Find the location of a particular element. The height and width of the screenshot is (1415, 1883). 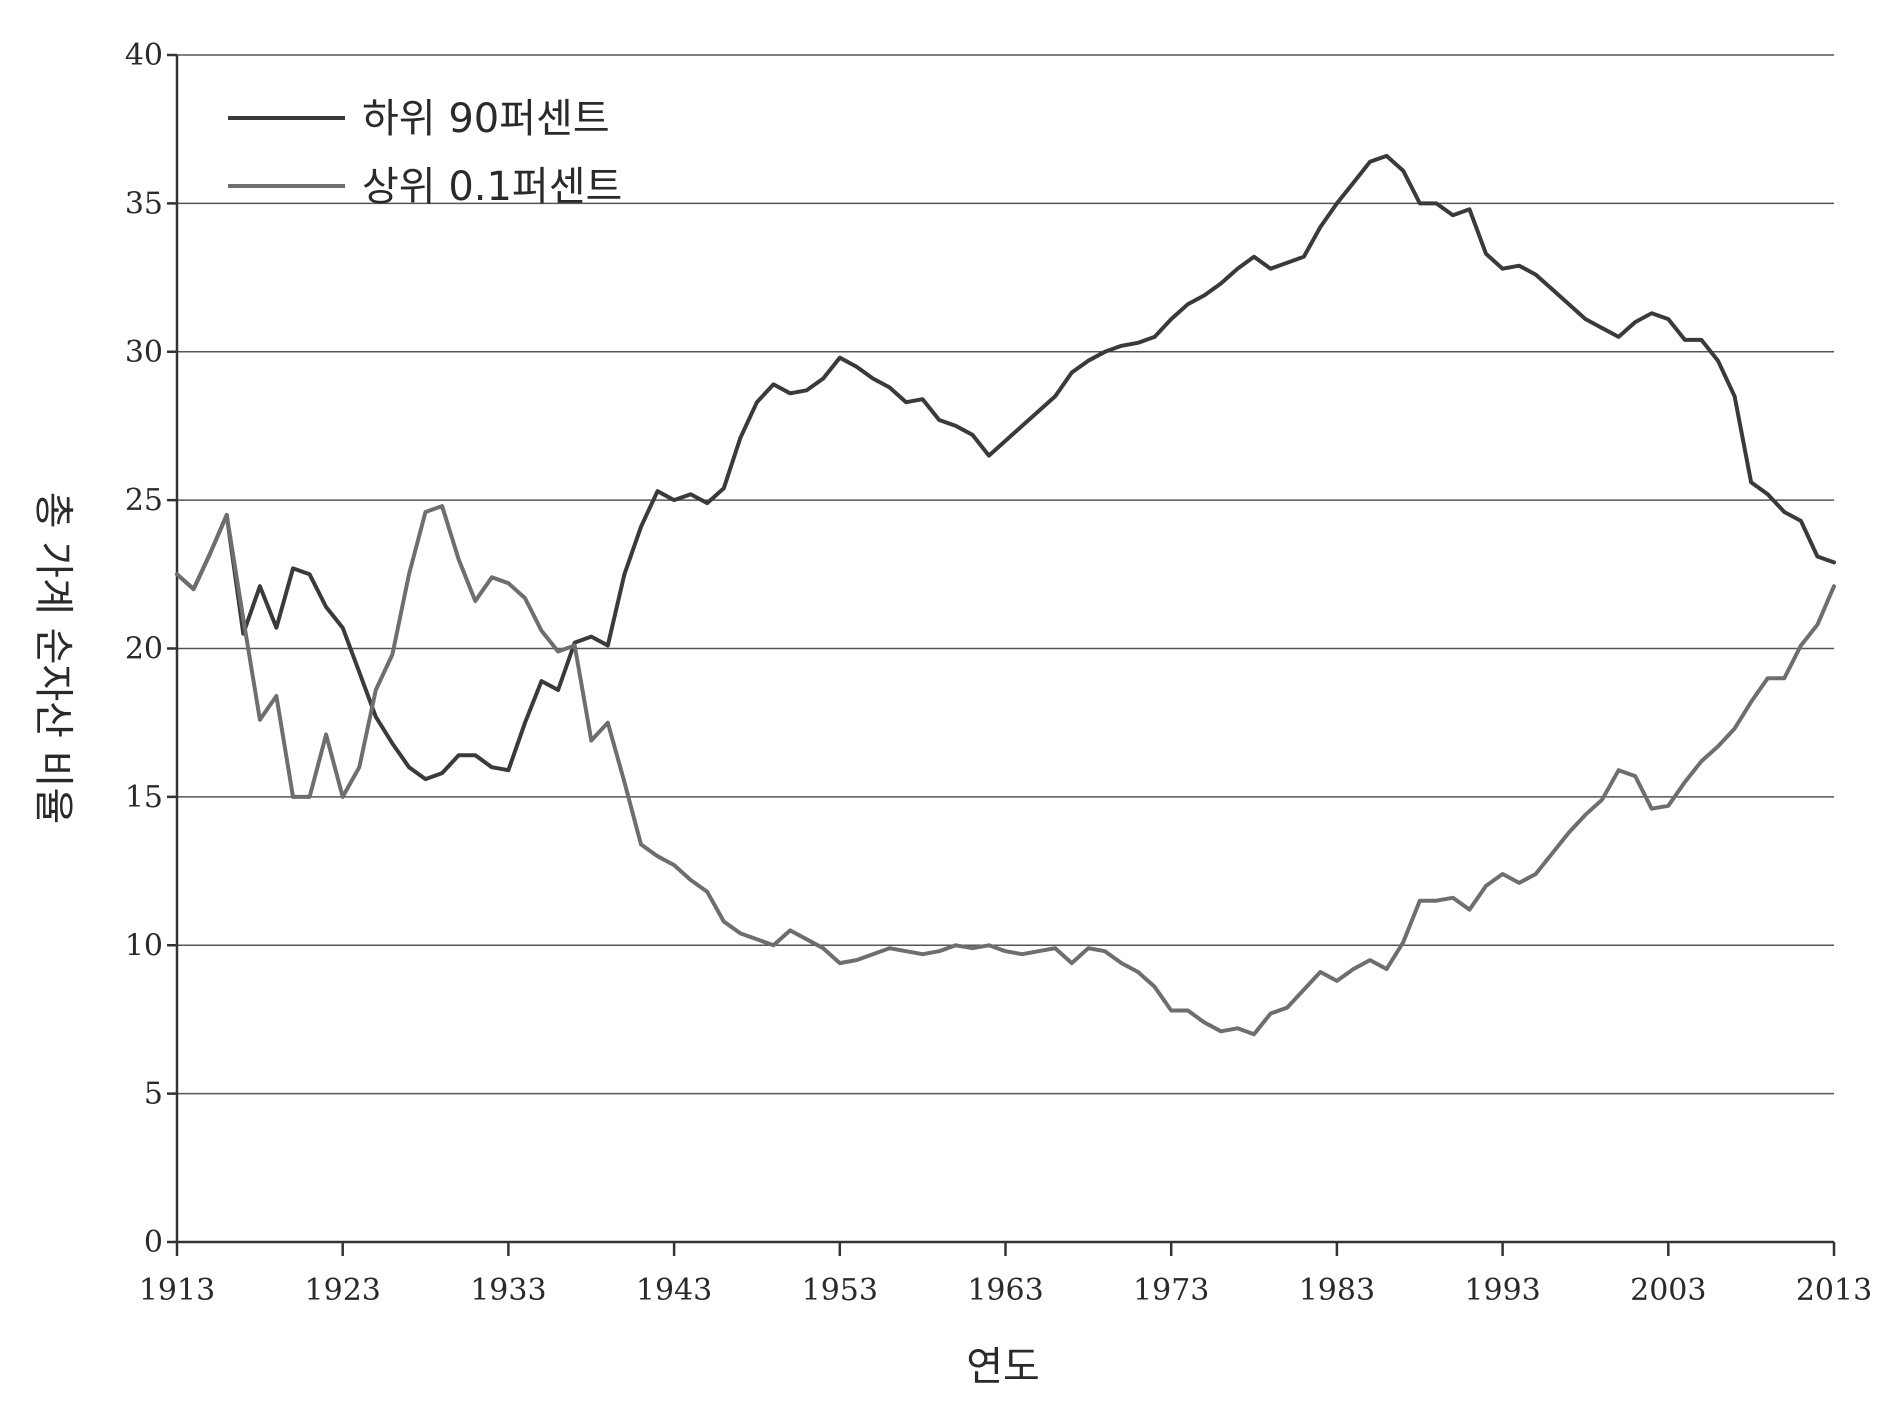

x-tick-label-2003: 2003 is located at coordinates (1668, 1290).